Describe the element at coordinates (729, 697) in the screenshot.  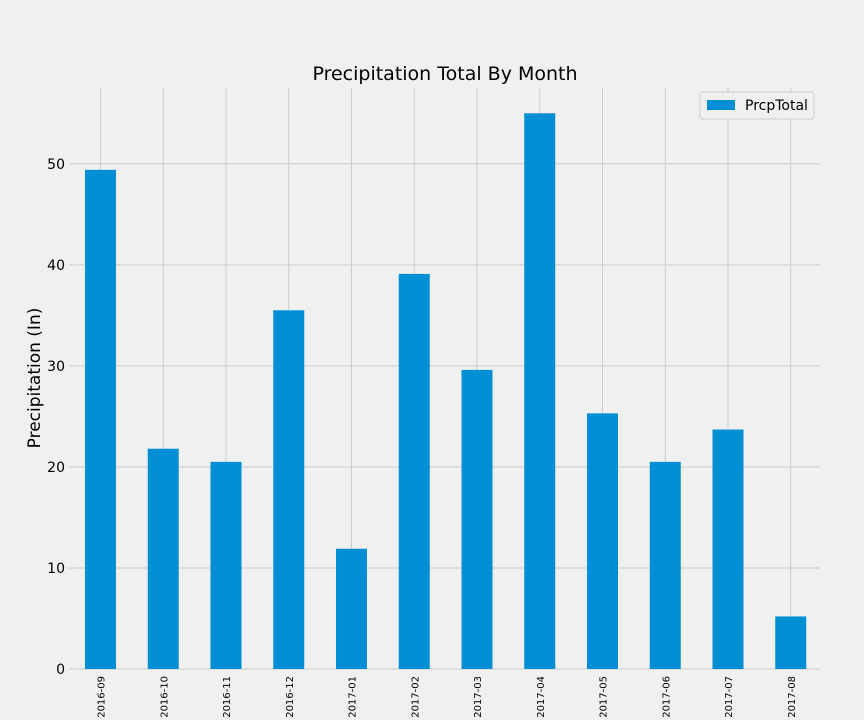
I see `x-tick-label: 2017-07` at that location.